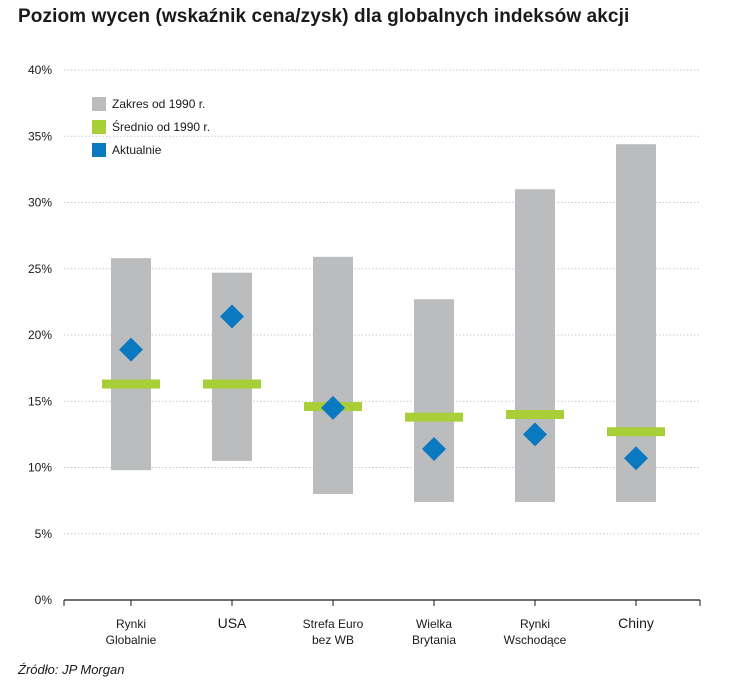 The image size is (732, 687). What do you see at coordinates (535, 632) in the screenshot?
I see `category-label: Rynki Wschodące` at bounding box center [535, 632].